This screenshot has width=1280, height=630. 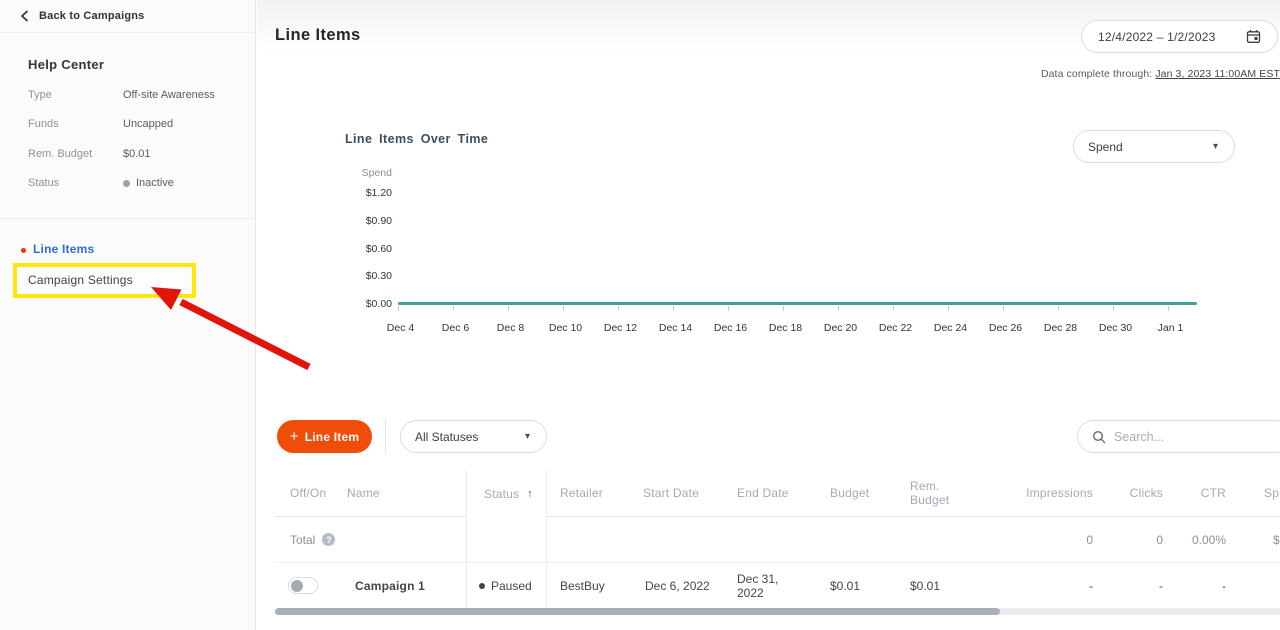 What do you see at coordinates (730, 328) in the screenshot?
I see `x-tick-label: Dec 16` at bounding box center [730, 328].